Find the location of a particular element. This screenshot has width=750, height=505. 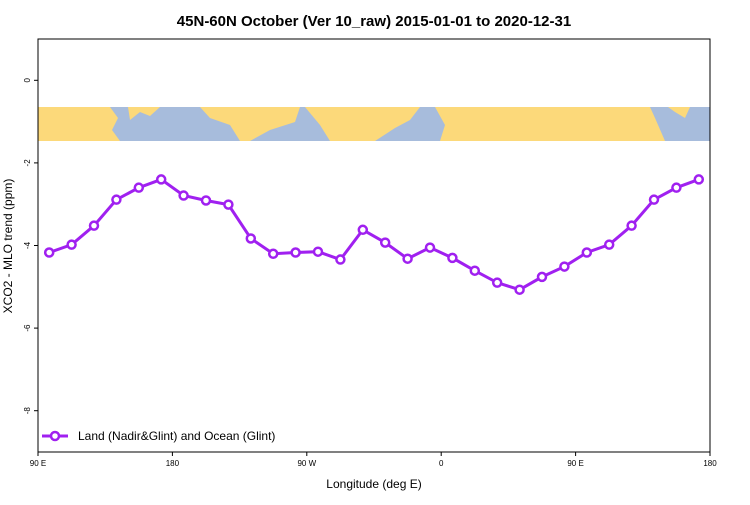

y-tick-label: 0 is located at coordinates (27, 80).